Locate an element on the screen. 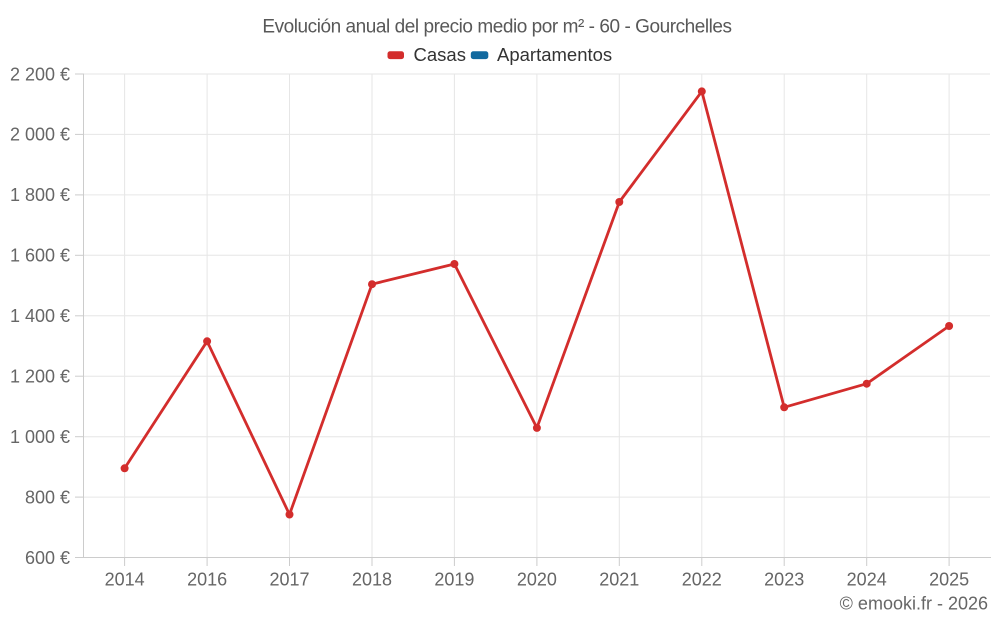 The image size is (1000, 625). svg-text: 1 600 € is located at coordinates (40, 256).